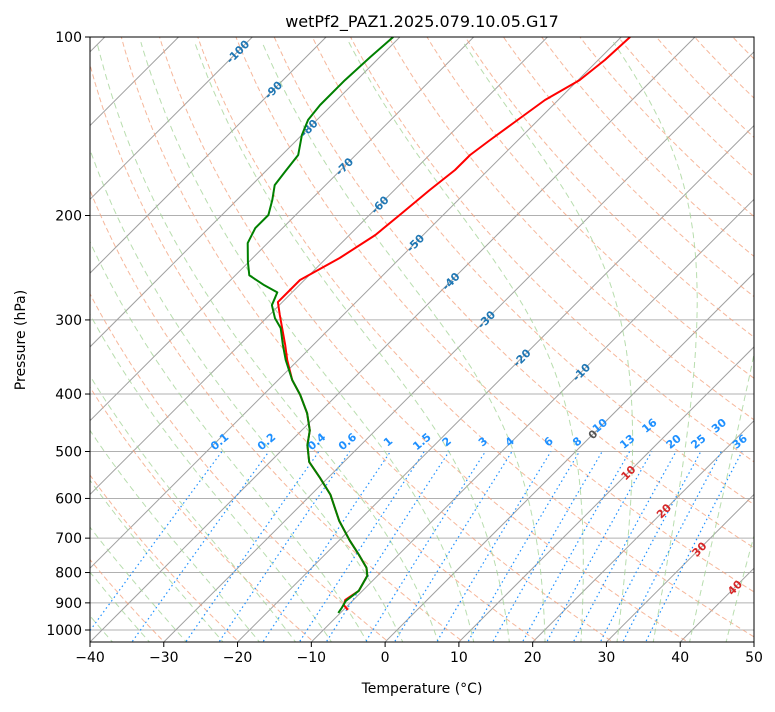 The width and height of the screenshot is (775, 712). What do you see at coordinates (68, 395) in the screenshot?
I see `y-tick-label: 400` at bounding box center [68, 395].